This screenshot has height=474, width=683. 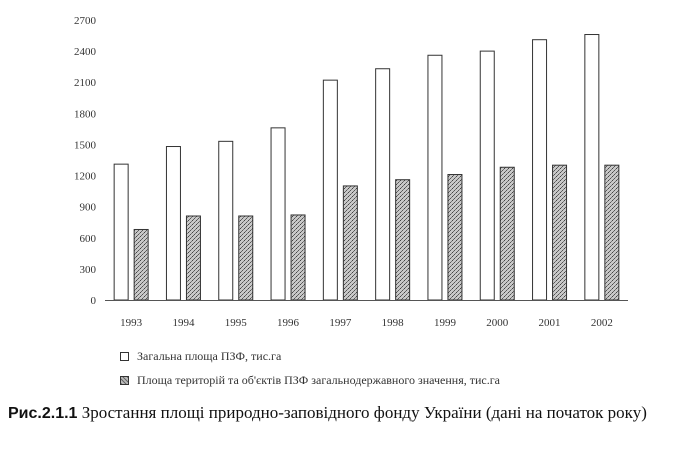 What do you see at coordinates (85, 114) in the screenshot?
I see `y-tick-label: 1800` at bounding box center [85, 114].